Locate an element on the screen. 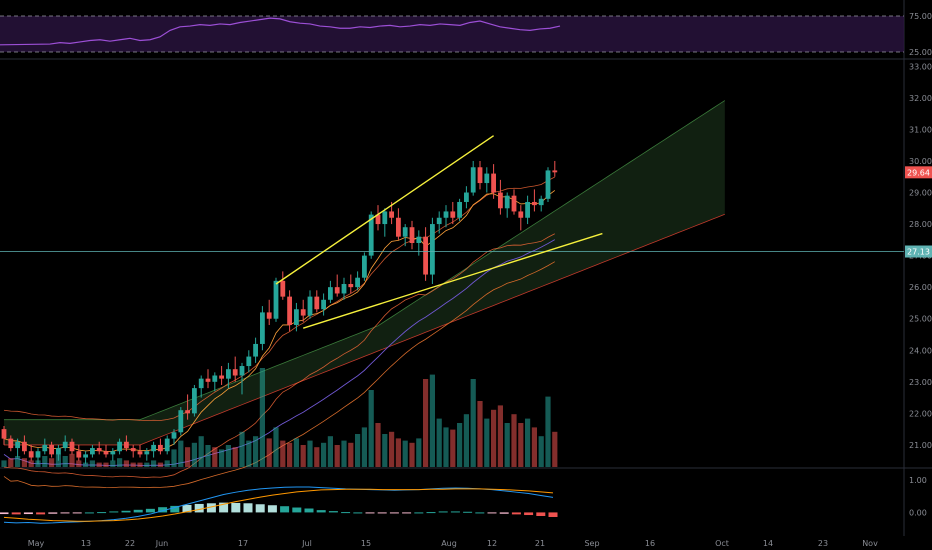 This screenshot has width=932, height=550. lower-trendline is located at coordinates (452, 280).